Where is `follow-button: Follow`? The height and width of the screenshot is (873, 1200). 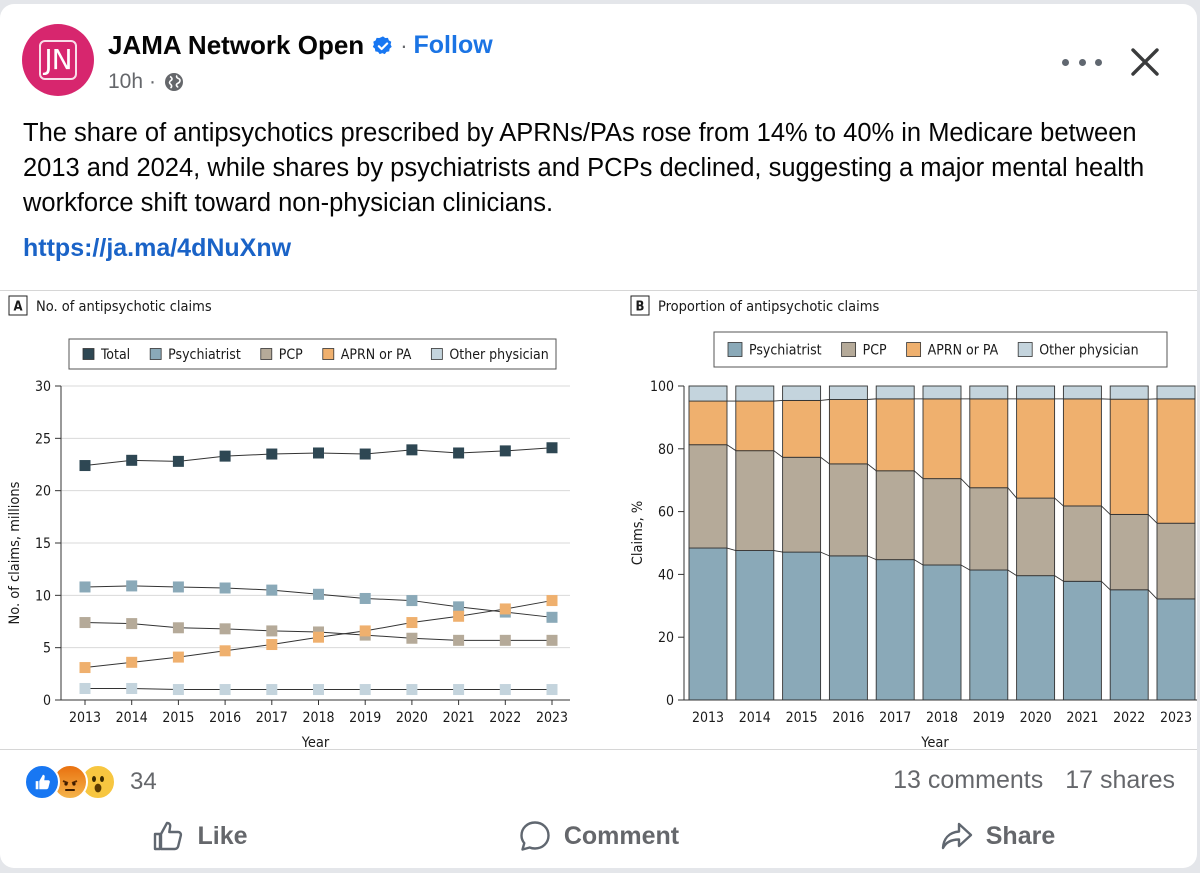
follow-button: Follow is located at coordinates (453, 45).